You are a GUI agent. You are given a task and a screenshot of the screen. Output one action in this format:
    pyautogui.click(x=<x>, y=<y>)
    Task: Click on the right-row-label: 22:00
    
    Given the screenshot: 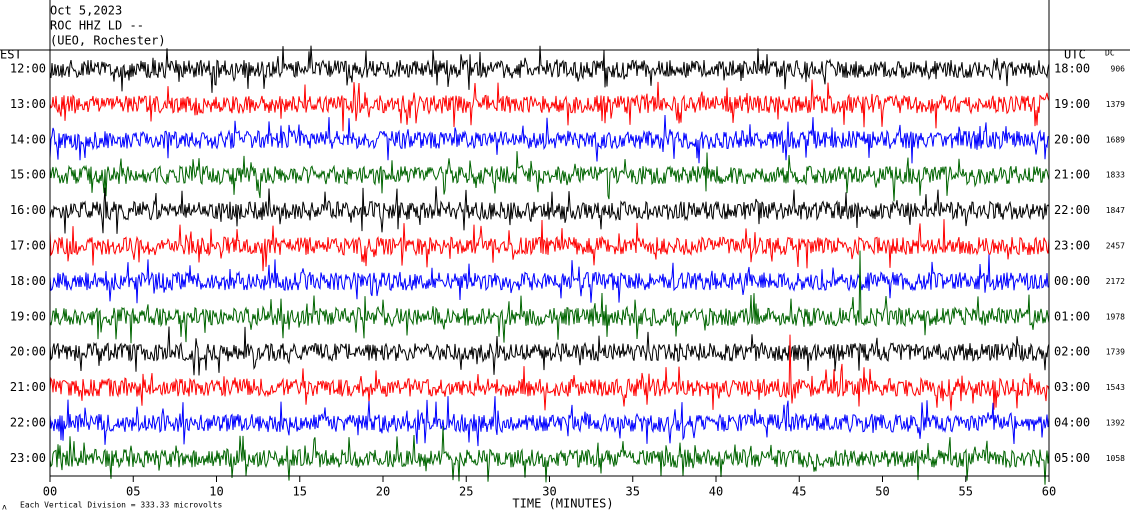 What is the action you would take?
    pyautogui.click(x=1072, y=210)
    